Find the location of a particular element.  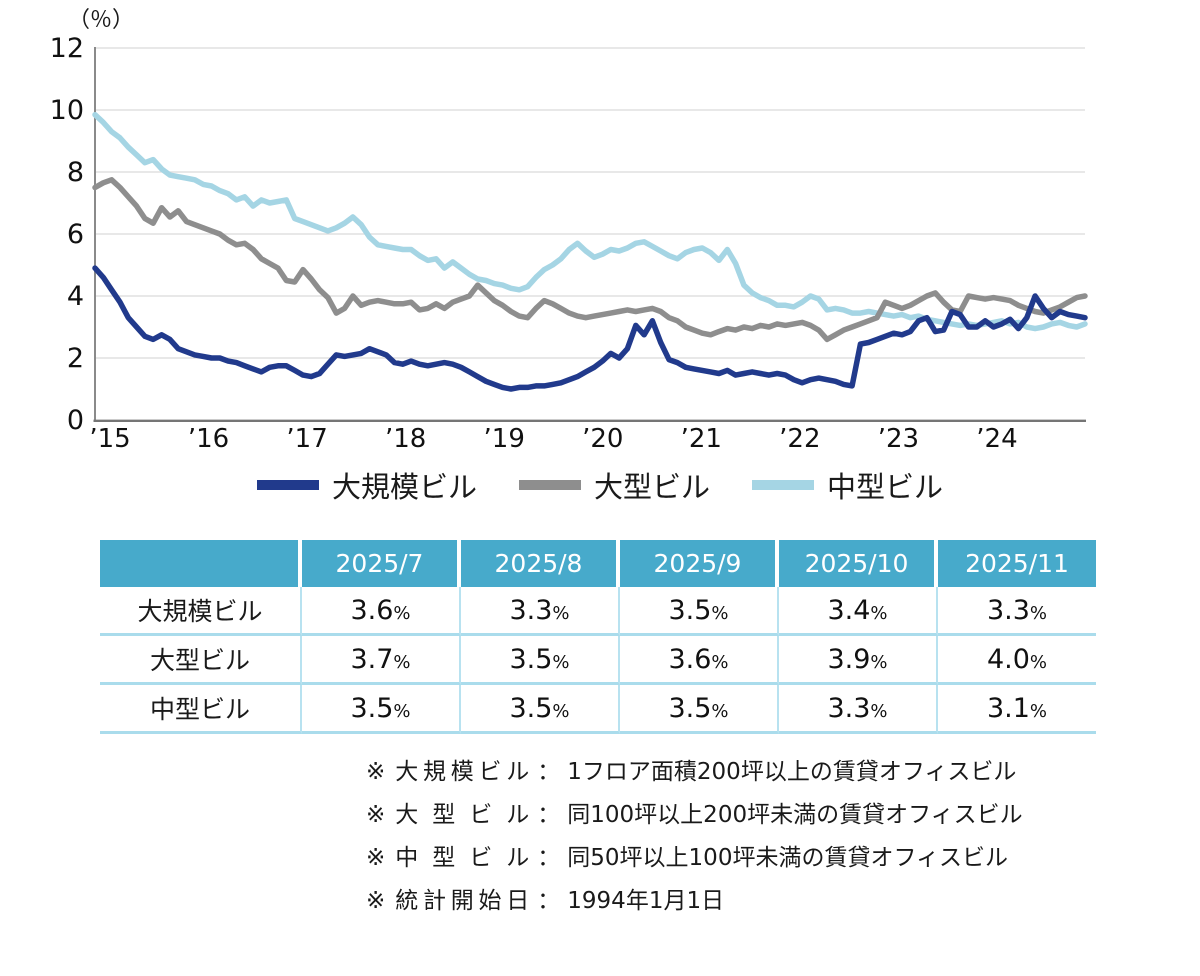

column-header: 2025/9 is located at coordinates (699, 563).